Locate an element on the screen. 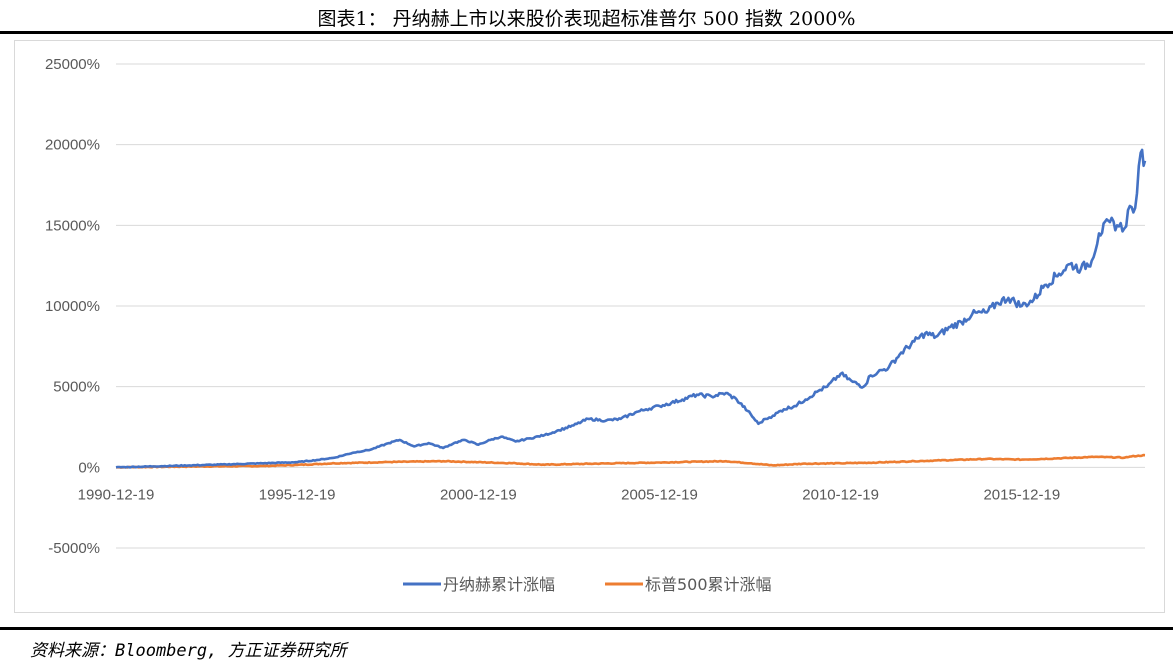  y-tick-label: 0% is located at coordinates (89, 467).